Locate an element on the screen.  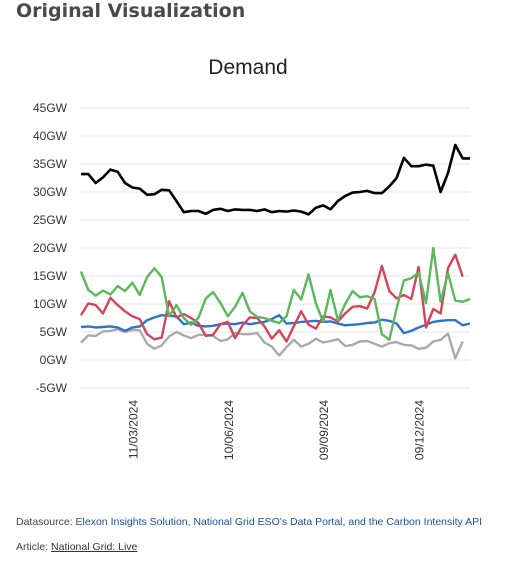
y-tick-label: 15GW is located at coordinates (50, 276).